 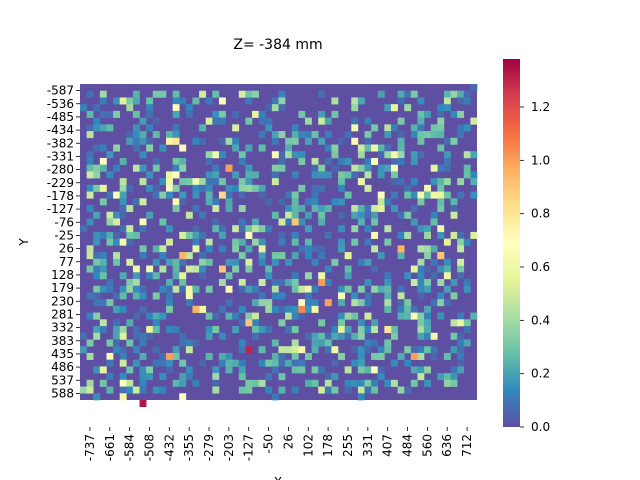 I want to click on x-tick-label: 26, so click(x=288, y=441).